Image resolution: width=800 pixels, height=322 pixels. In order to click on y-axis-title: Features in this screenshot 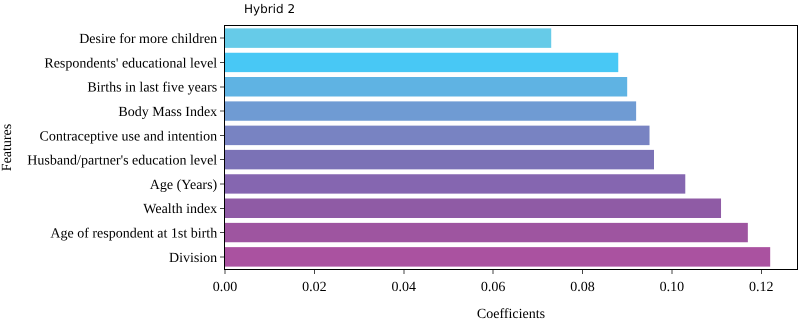, I will do `click(7, 148)`.